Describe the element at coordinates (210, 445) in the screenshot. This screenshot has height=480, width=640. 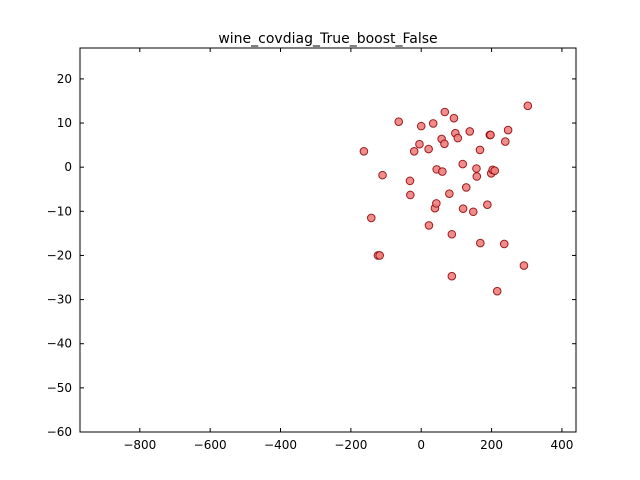
I see `x-tick-label: −600` at that location.